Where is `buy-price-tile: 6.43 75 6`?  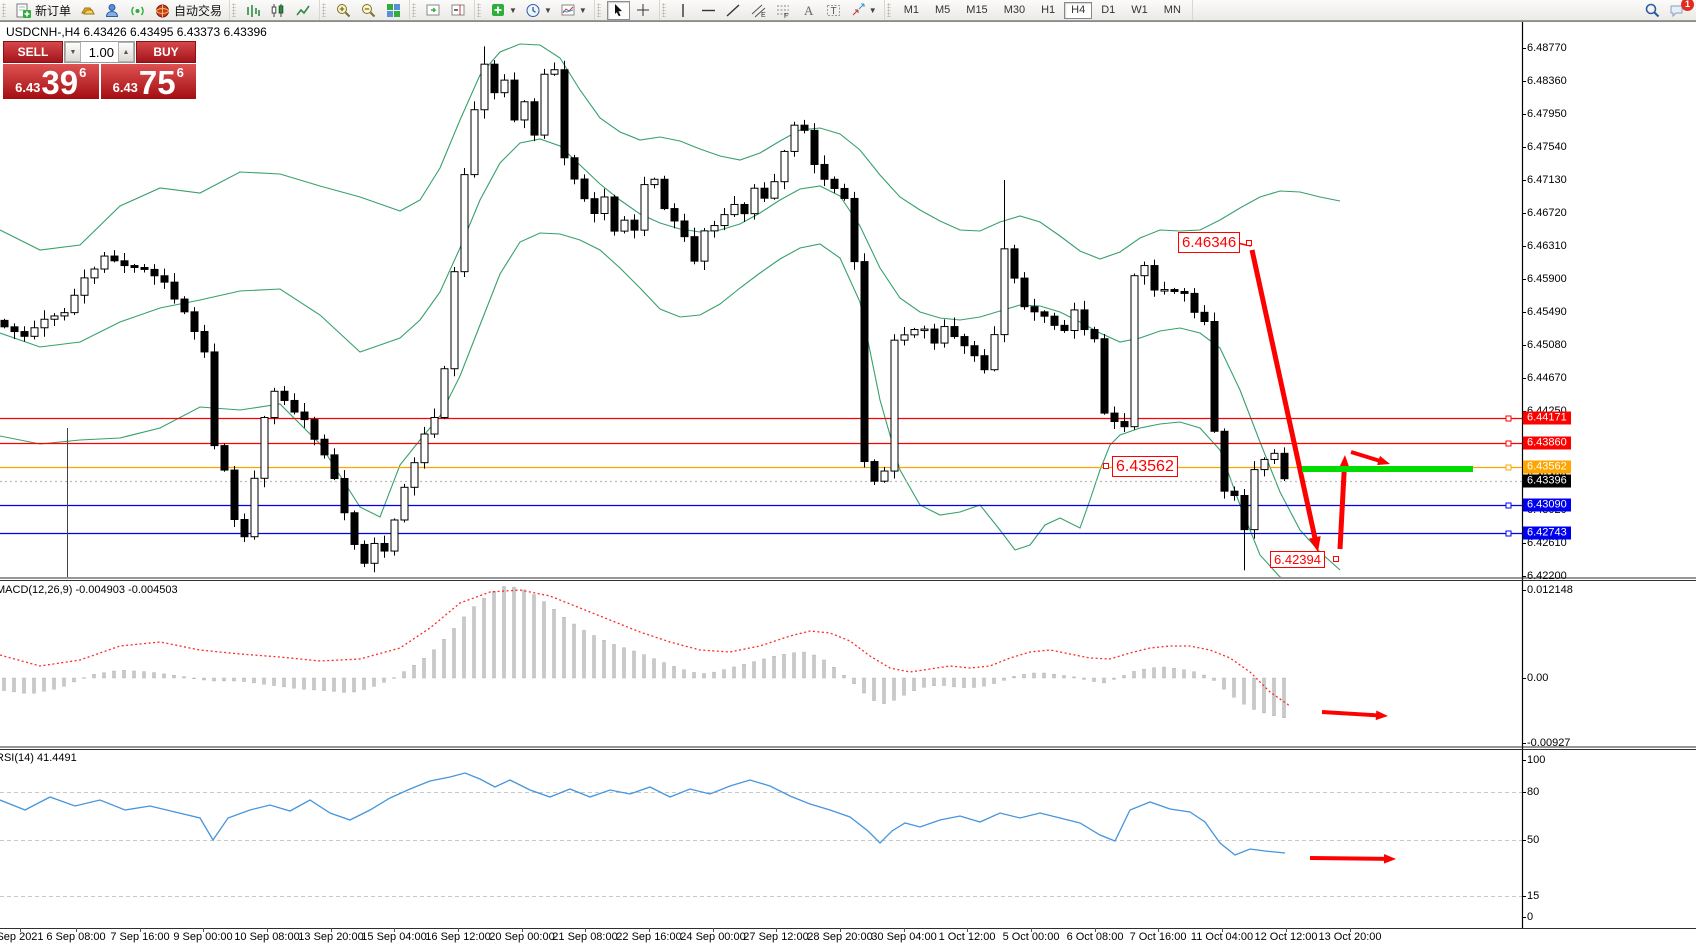
buy-price-tile: 6.43 75 6 is located at coordinates (148, 81).